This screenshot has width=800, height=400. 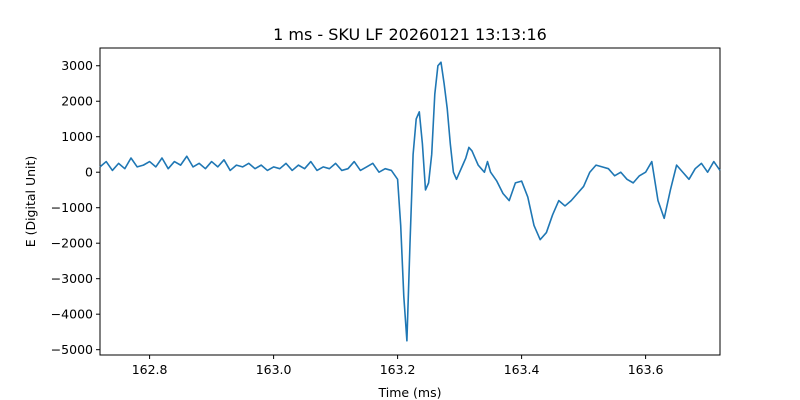 What do you see at coordinates (410, 34) in the screenshot?
I see `chart-title: 1 ms - SKU LF 20260121 13:13:16` at bounding box center [410, 34].